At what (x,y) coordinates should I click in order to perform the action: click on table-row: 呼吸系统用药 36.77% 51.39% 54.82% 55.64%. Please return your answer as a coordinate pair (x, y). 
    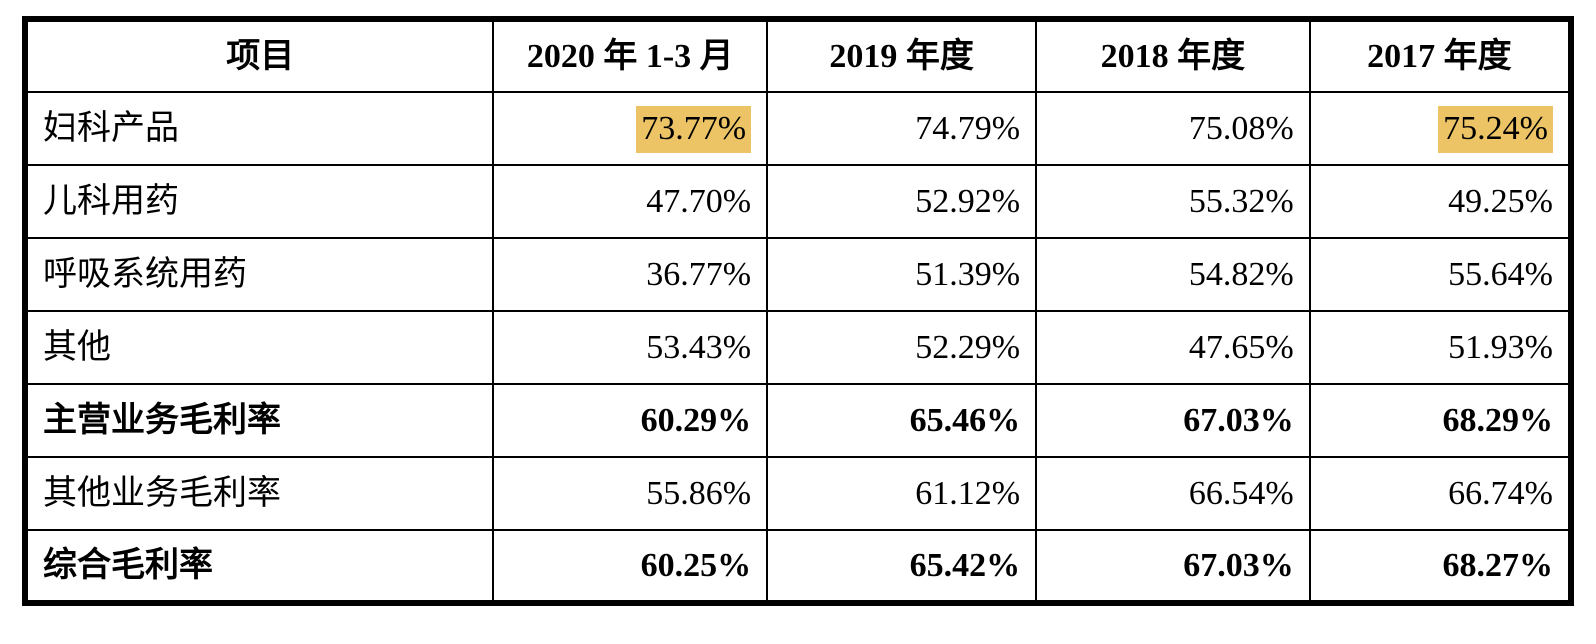
    Looking at the image, I should click on (798, 274).